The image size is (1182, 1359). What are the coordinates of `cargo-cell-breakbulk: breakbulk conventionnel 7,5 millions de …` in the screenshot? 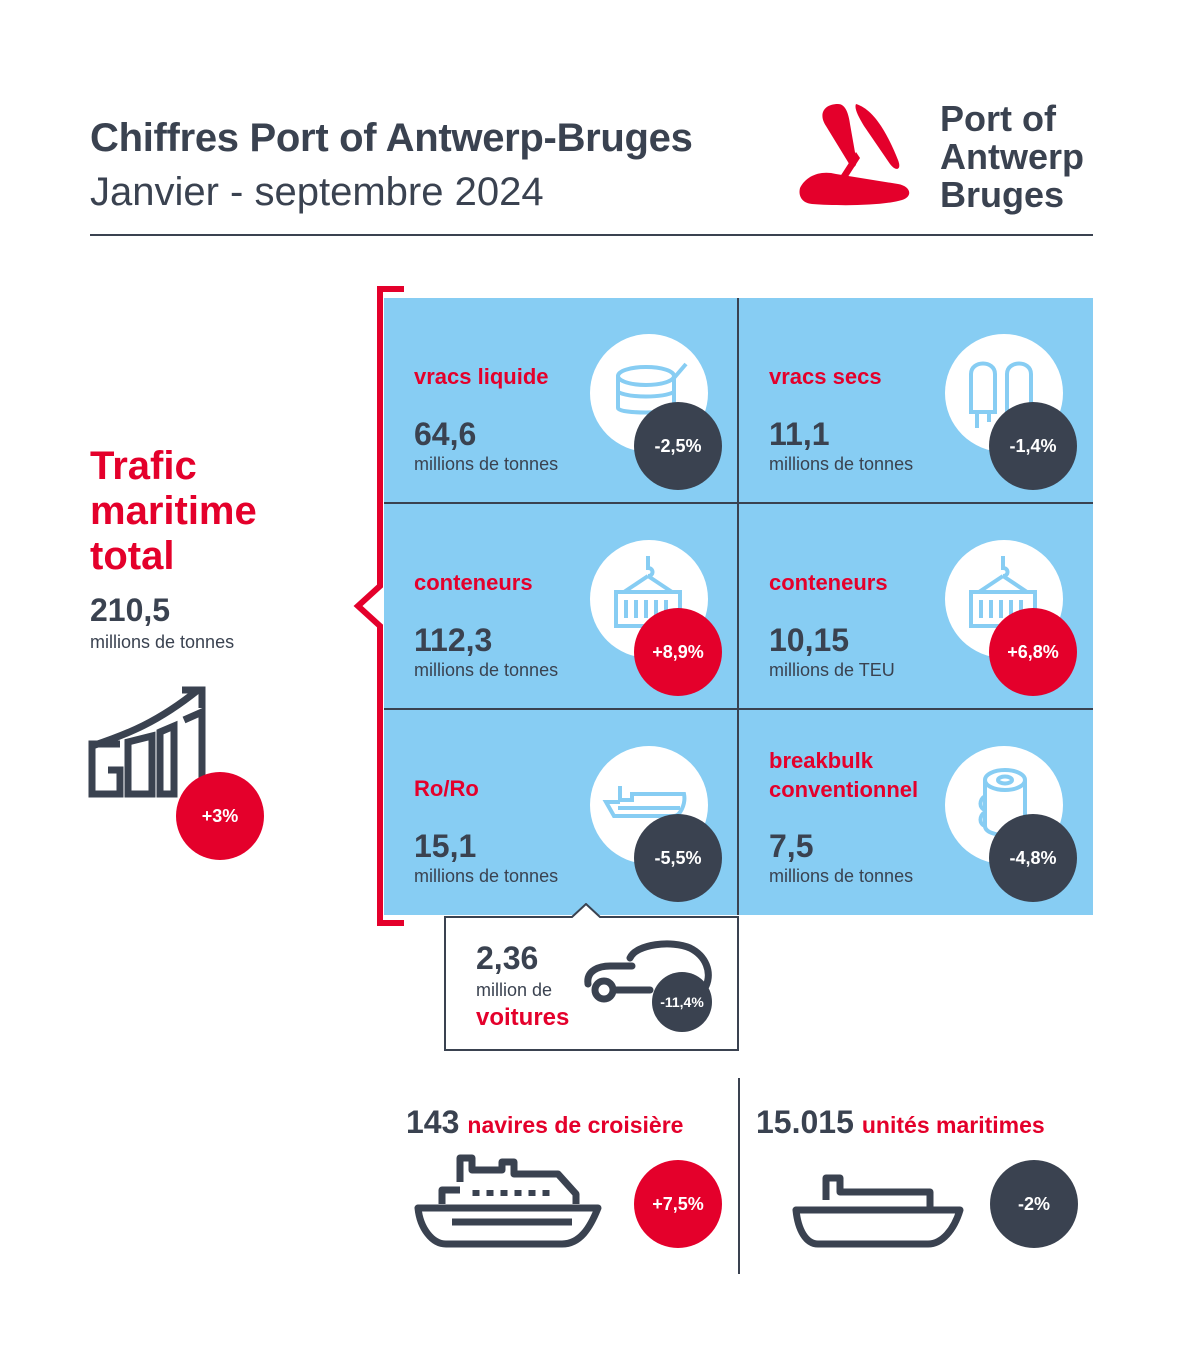 It's located at (915, 812).